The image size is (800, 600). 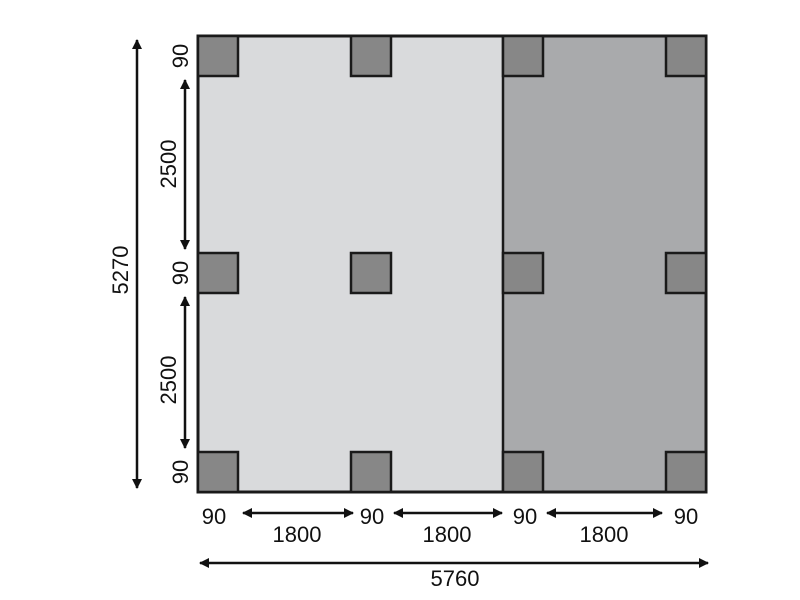 I want to click on dim-post-1: 90, so click(x=214, y=516).